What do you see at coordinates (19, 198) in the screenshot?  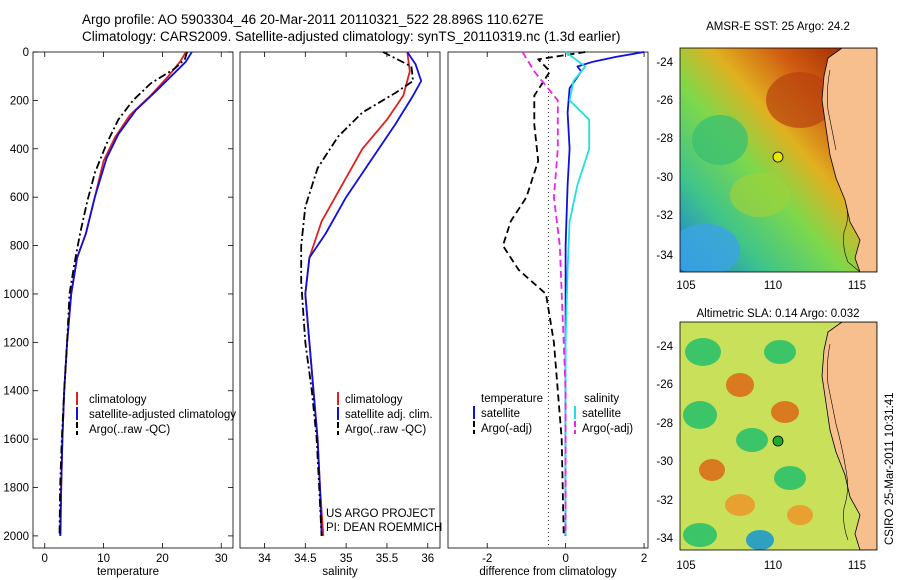 I see `y-tick-label: 600` at bounding box center [19, 198].